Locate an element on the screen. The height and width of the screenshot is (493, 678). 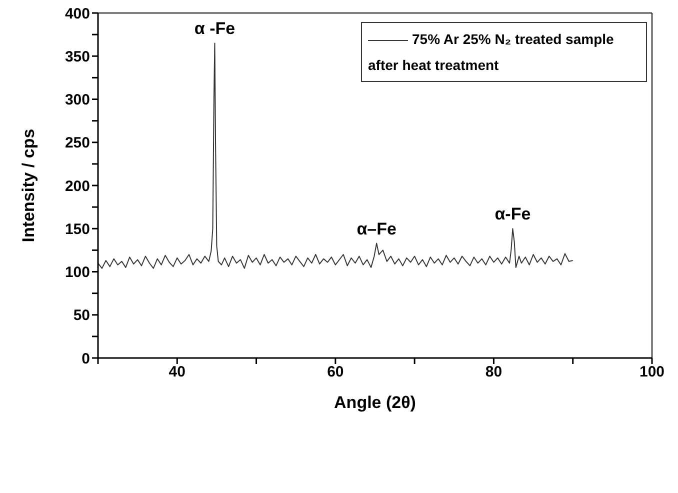
annotation: α -Fe is located at coordinates (215, 28).